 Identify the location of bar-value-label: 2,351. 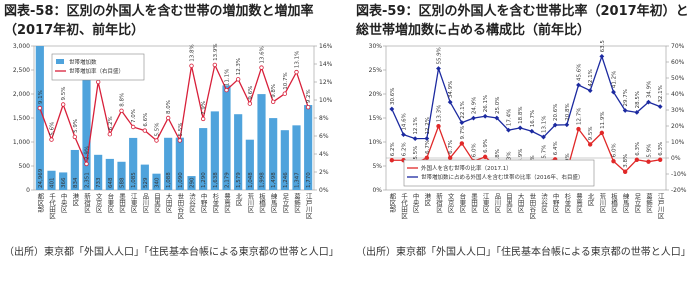
(88, 180).